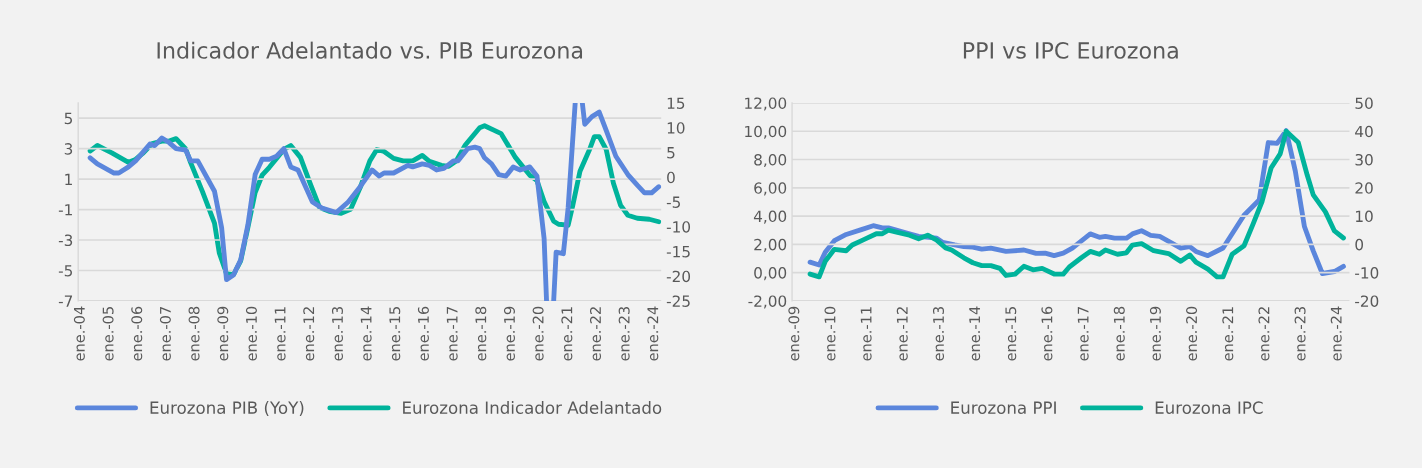 The height and width of the screenshot is (468, 1422). I want to click on y-tick-label: 0,00, so click(770, 274).